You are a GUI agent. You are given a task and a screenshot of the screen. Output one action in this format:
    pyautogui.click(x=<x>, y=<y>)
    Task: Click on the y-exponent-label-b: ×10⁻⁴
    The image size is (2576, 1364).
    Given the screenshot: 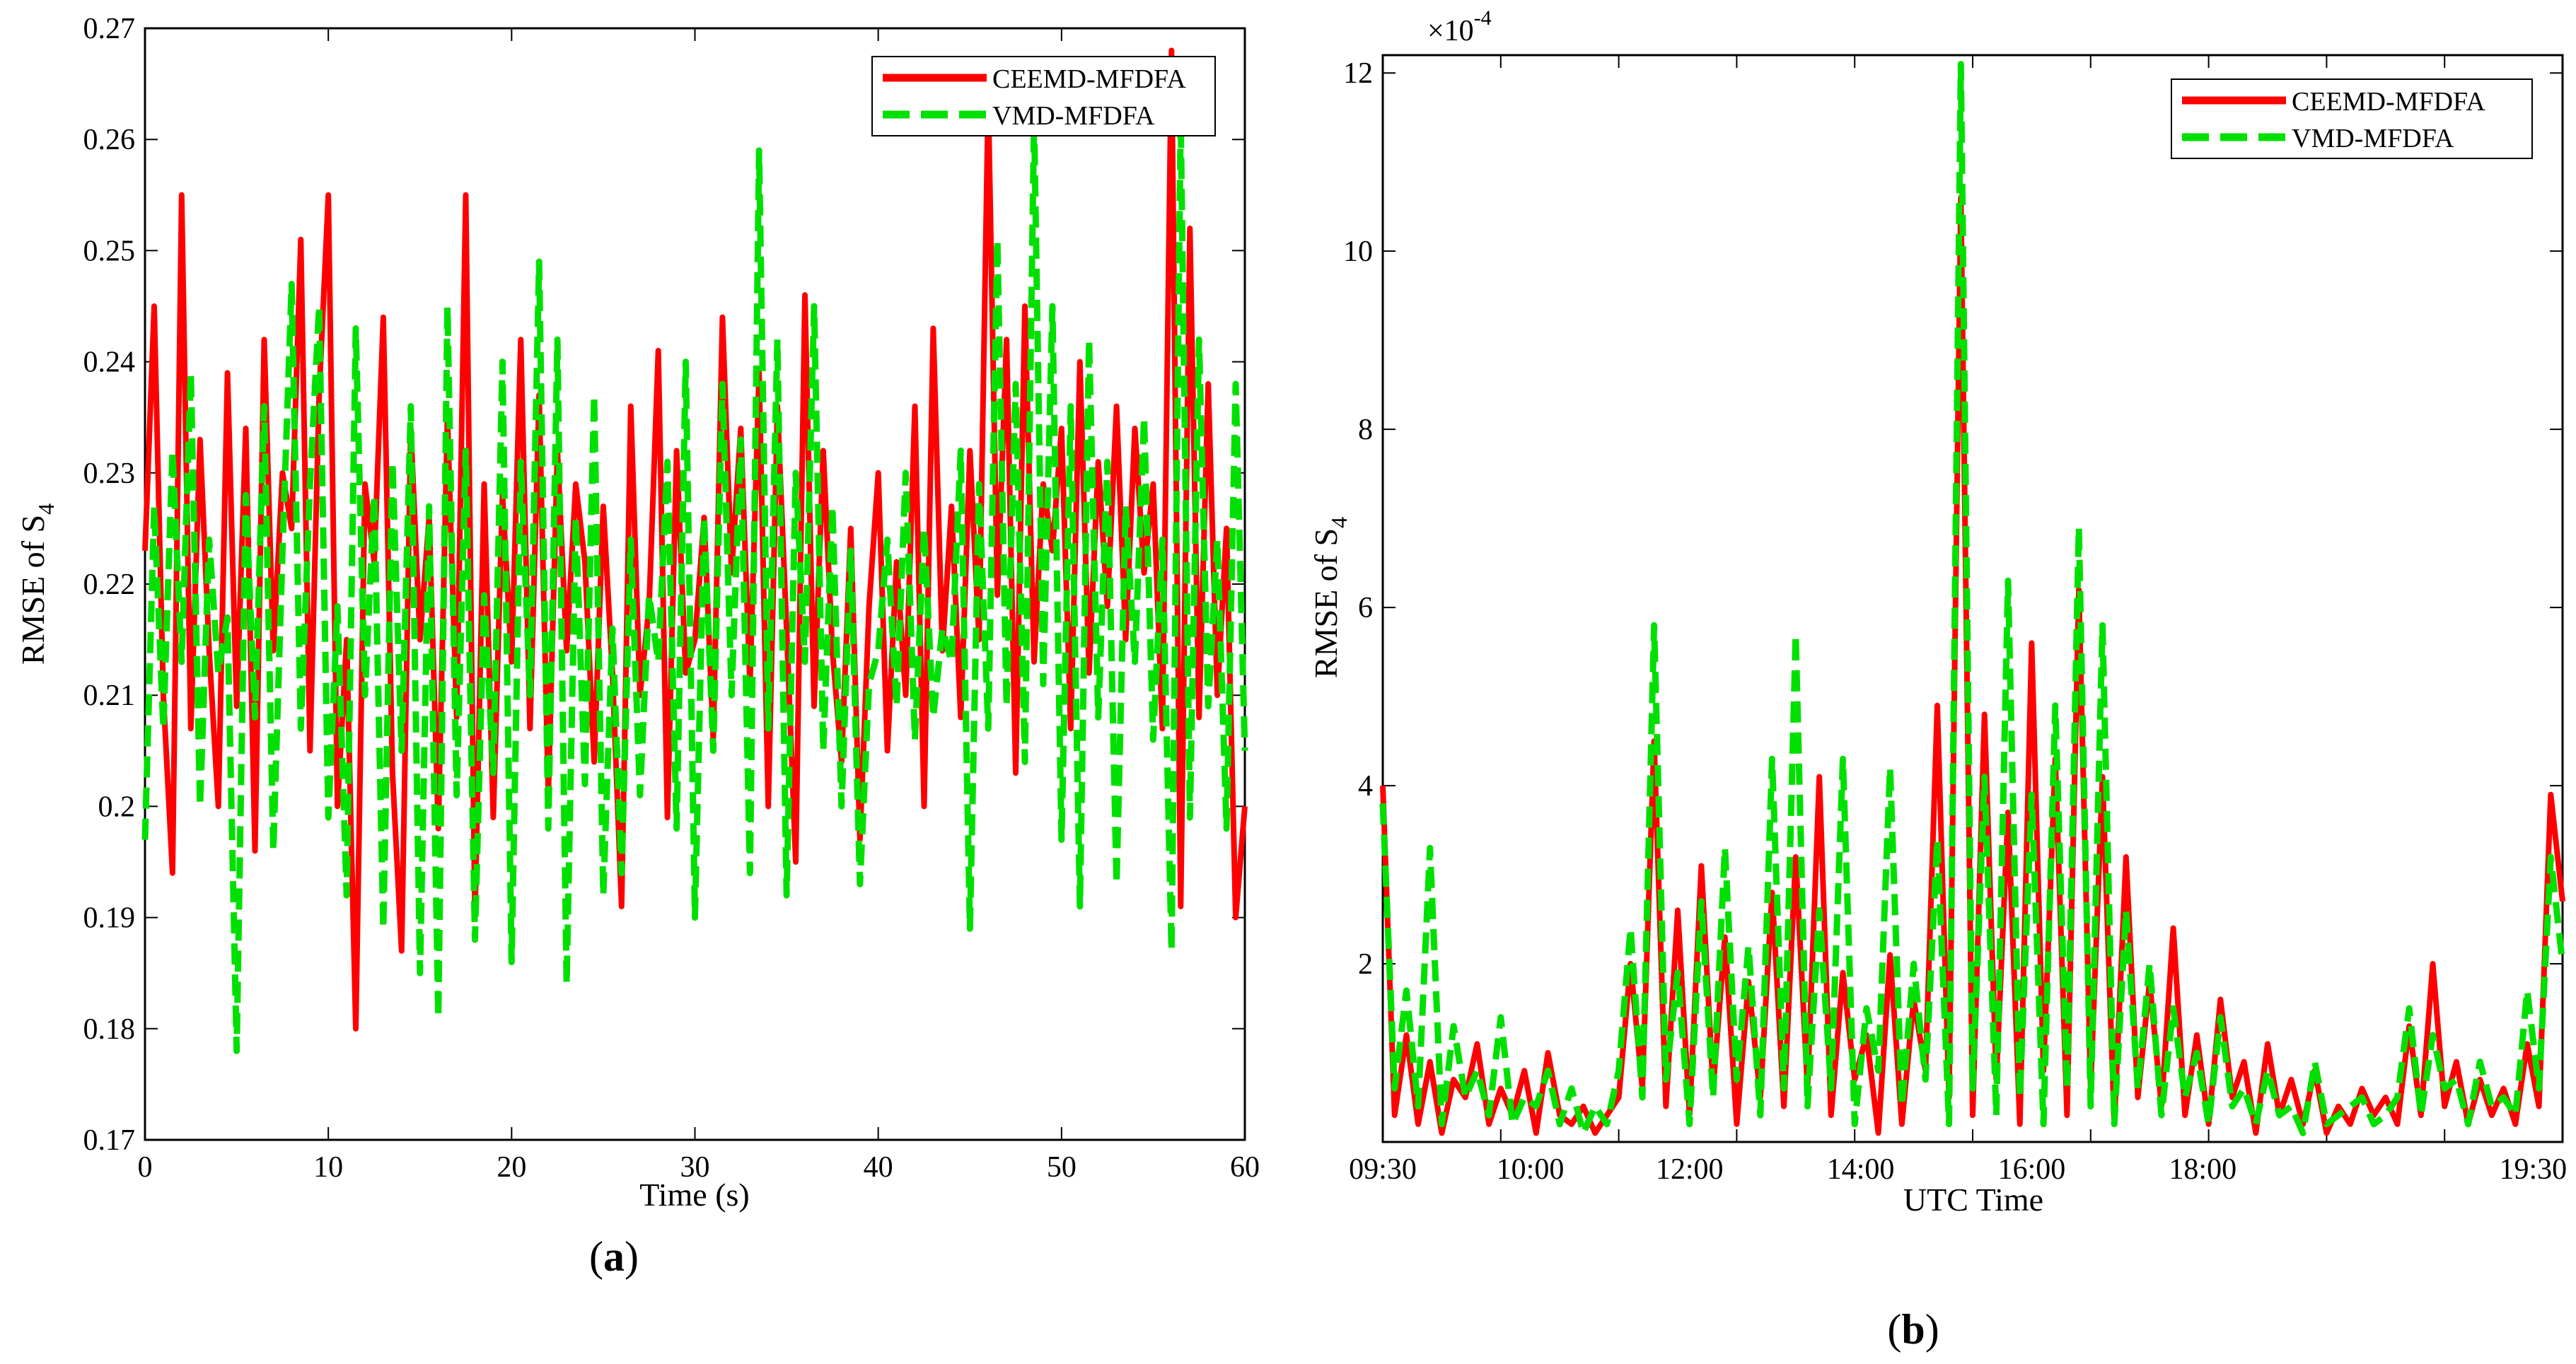 What is the action you would take?
    pyautogui.click(x=1459, y=26)
    